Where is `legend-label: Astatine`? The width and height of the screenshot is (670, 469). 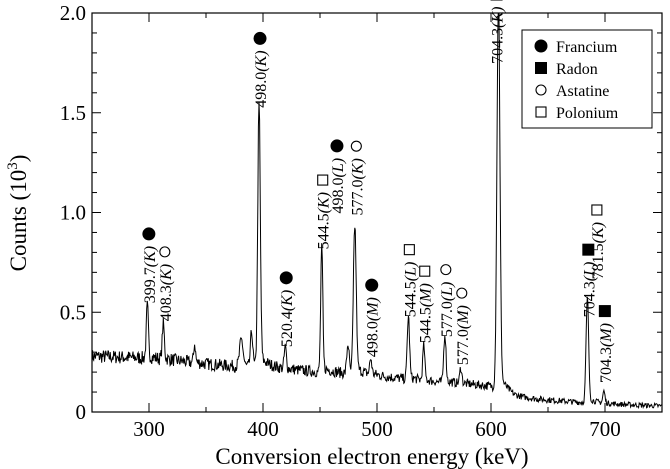
legend-label: Astatine is located at coordinates (582, 91).